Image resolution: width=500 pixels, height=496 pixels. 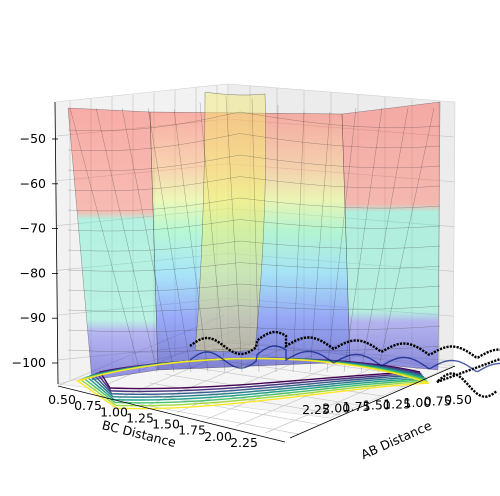 What do you see at coordinates (316, 409) in the screenshot?
I see `x-tick-label: 2.25` at bounding box center [316, 409].